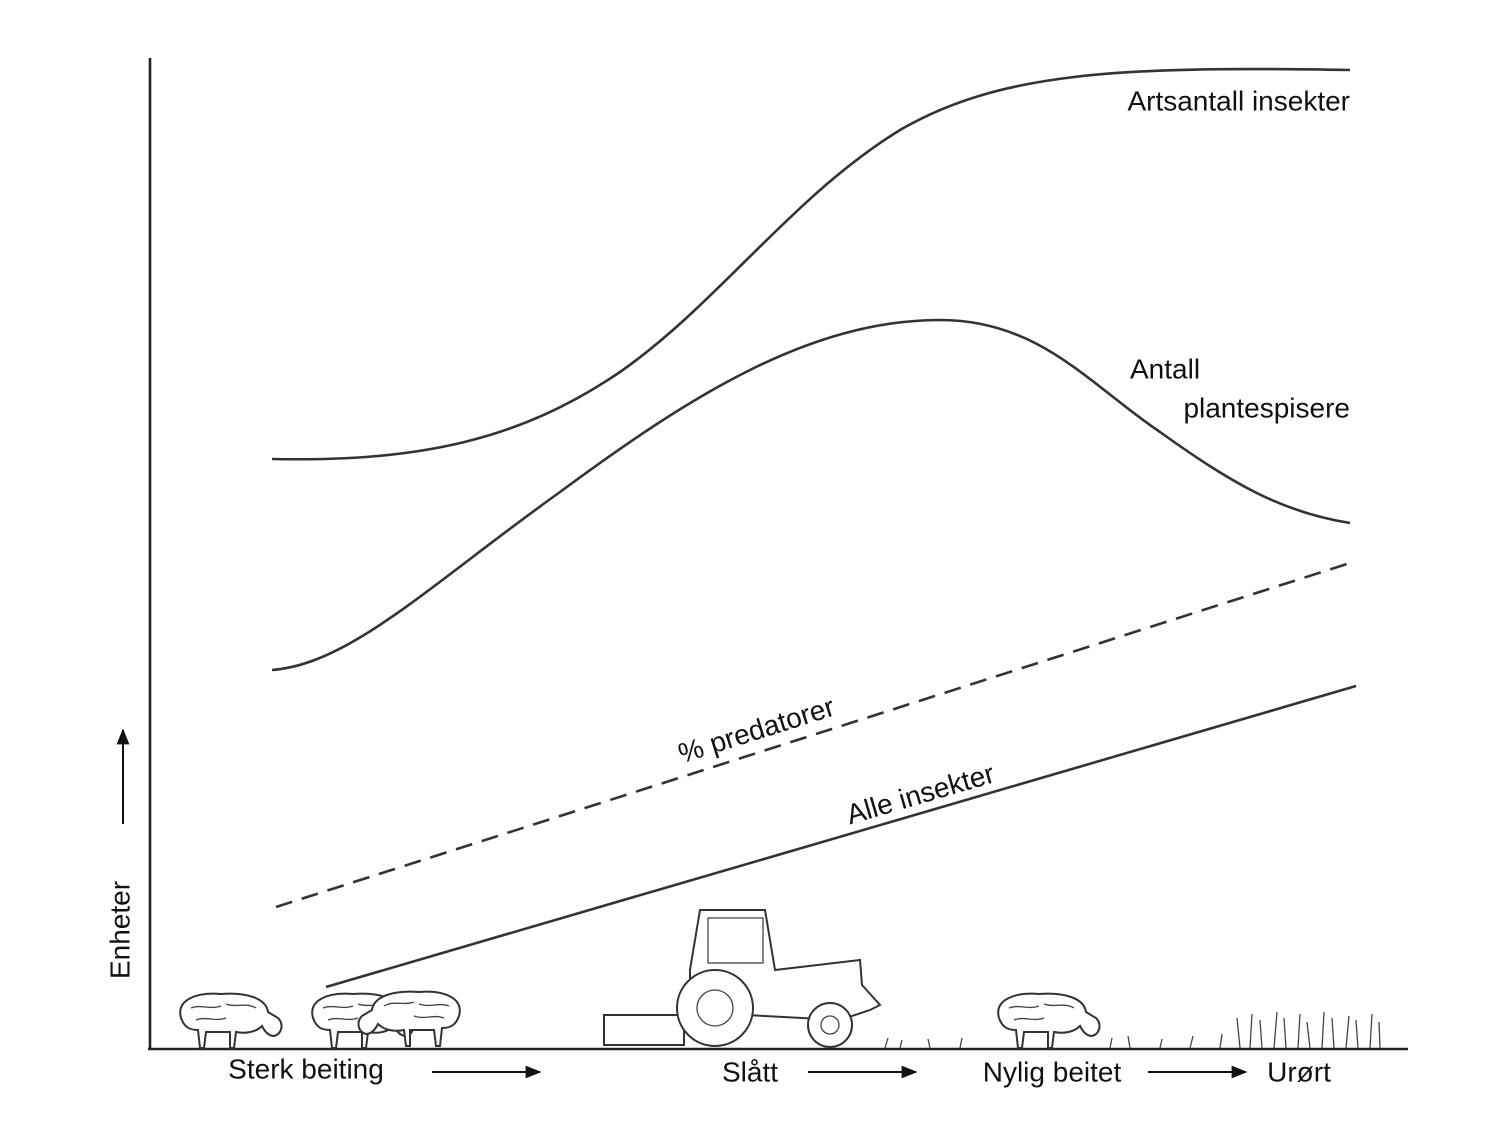 This screenshot has width=1500, height=1138. What do you see at coordinates (757, 730) in the screenshot?
I see `curve-label: % predatorer` at bounding box center [757, 730].